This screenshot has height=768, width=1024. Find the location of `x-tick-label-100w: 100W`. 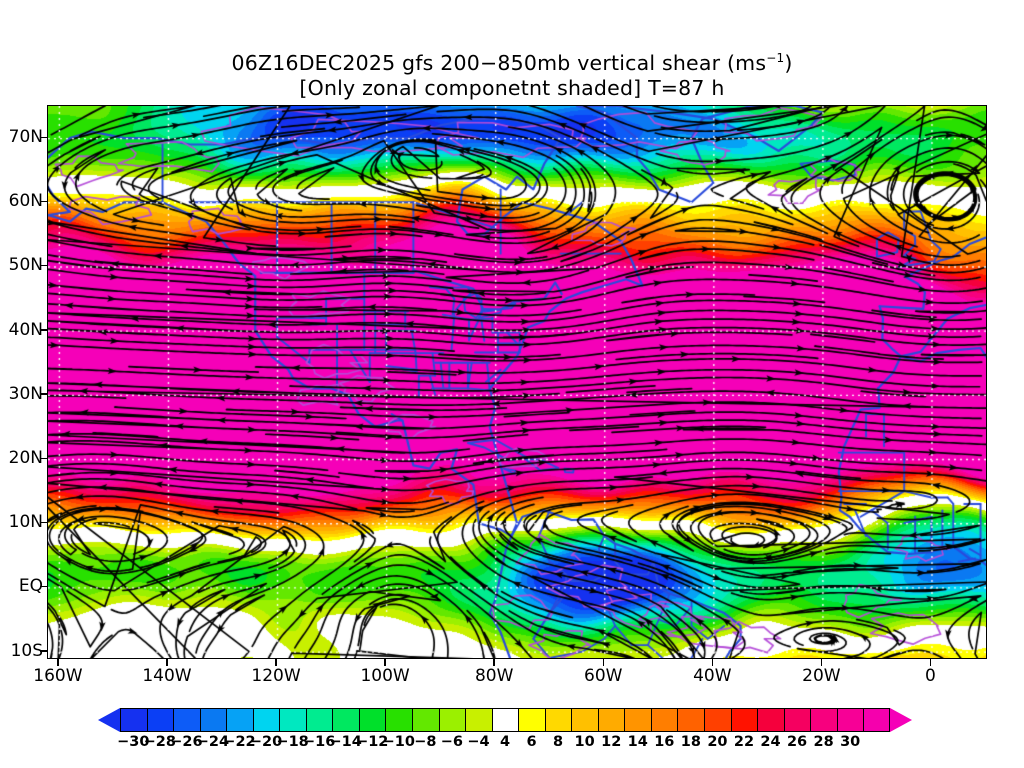

x-tick-label-100w: 100W is located at coordinates (385, 676).